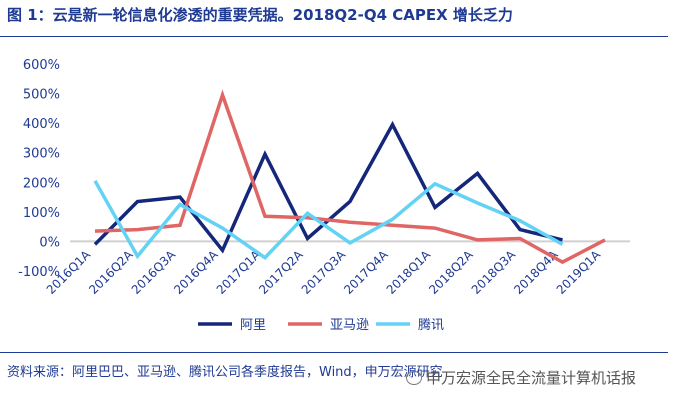 The image size is (680, 409). Describe the element at coordinates (334, 36) in the screenshot. I see `title-divider` at that location.